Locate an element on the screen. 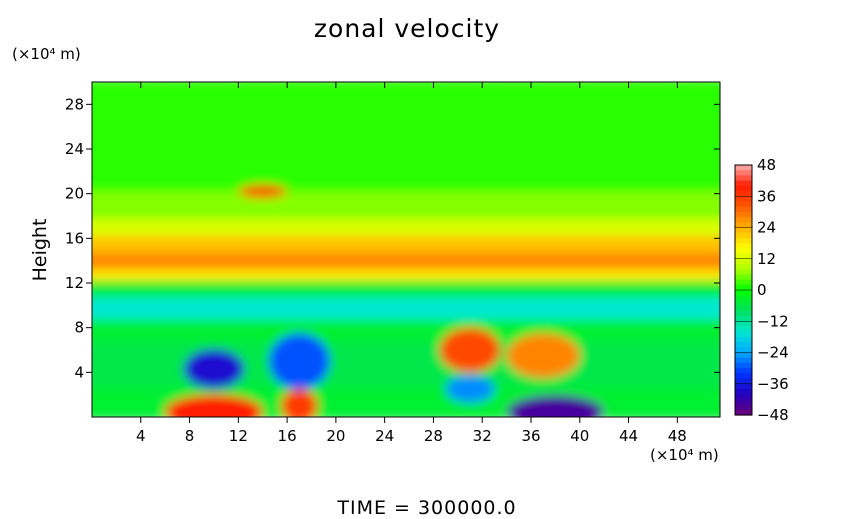 This screenshot has width=854, height=519. x-tick-label: 20 is located at coordinates (335, 436).